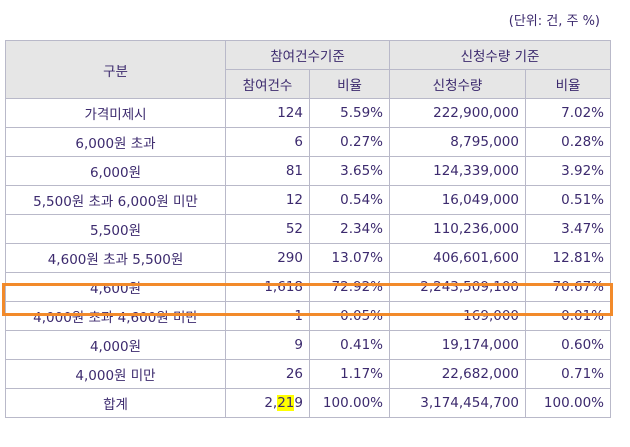 The width and height of the screenshot is (630, 447). I want to click on row-count: 26, so click(267, 374).